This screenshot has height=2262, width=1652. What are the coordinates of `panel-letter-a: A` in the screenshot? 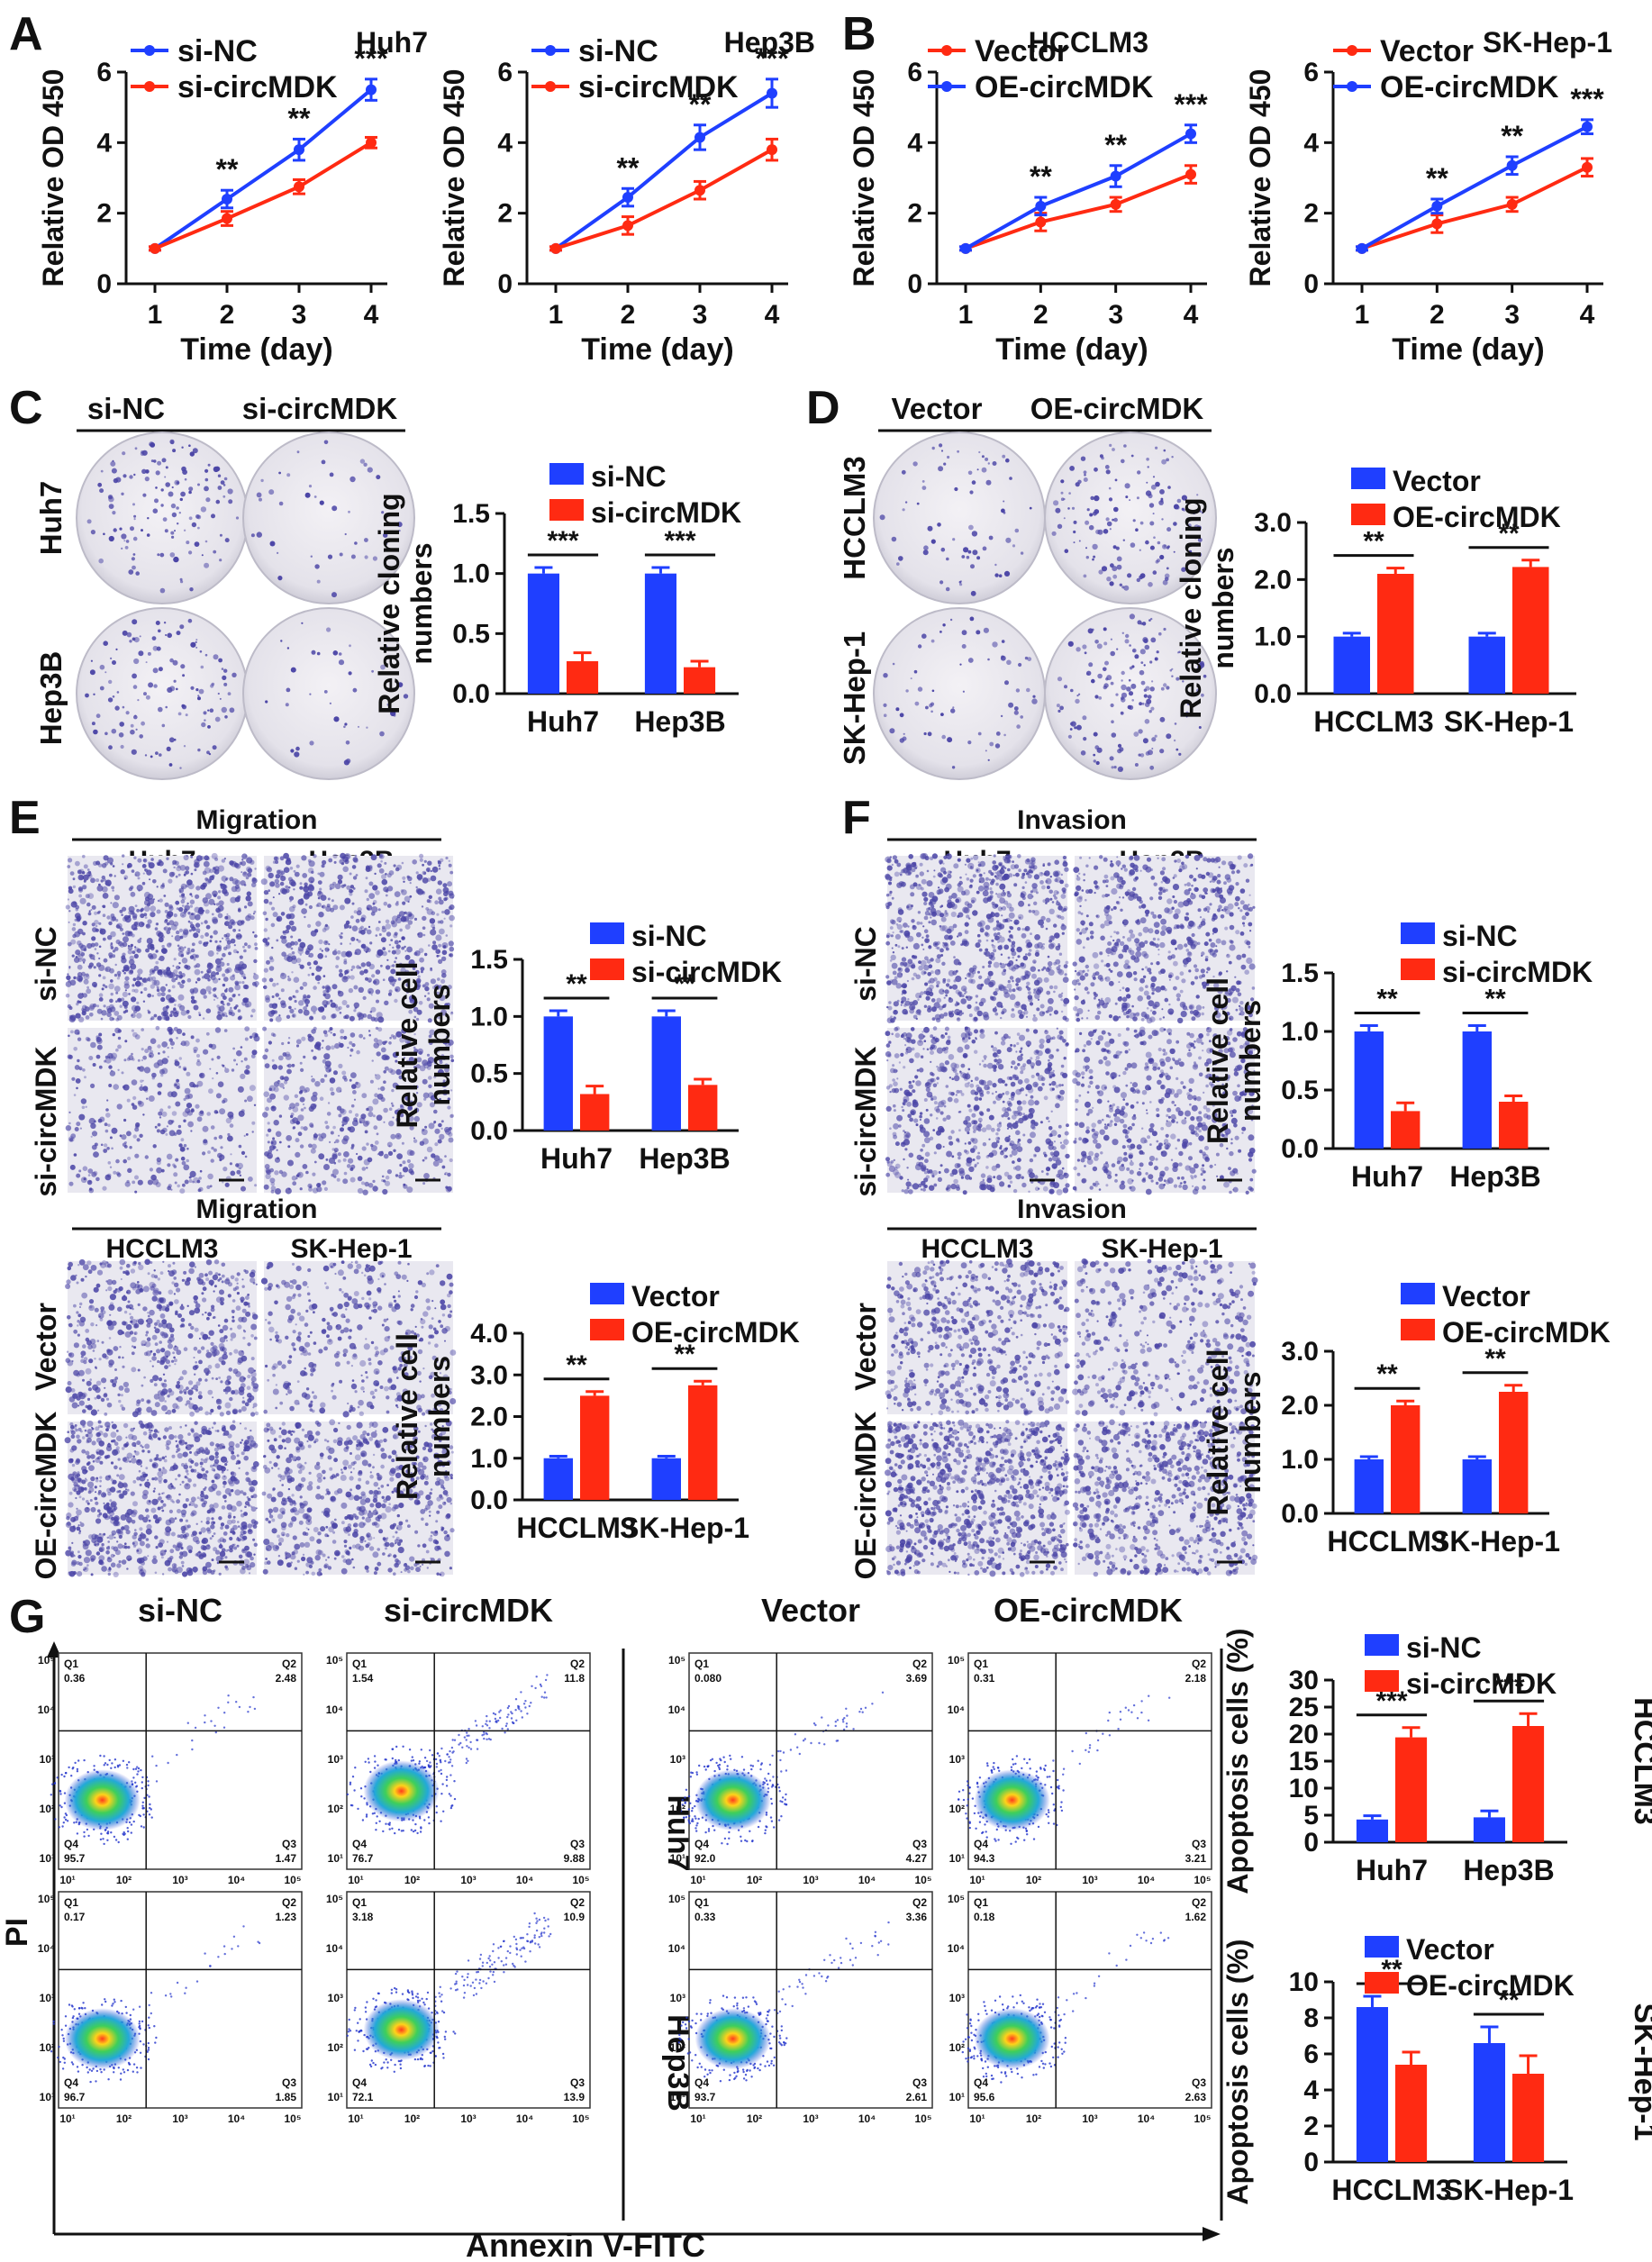 It's located at (26, 34).